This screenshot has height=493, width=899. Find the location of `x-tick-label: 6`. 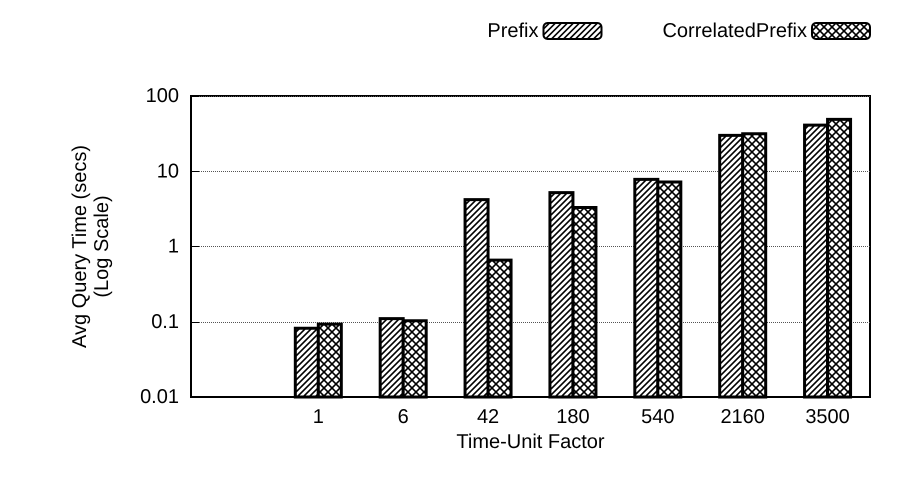

x-tick-label: 6 is located at coordinates (403, 417).